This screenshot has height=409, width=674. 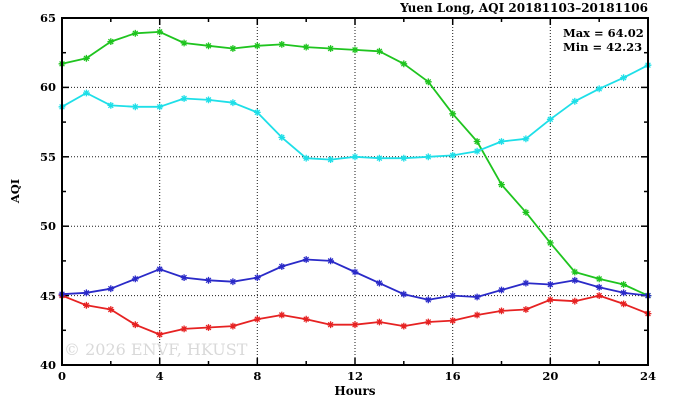 What do you see at coordinates (355, 391) in the screenshot?
I see `x-axis-title: Hours` at bounding box center [355, 391].